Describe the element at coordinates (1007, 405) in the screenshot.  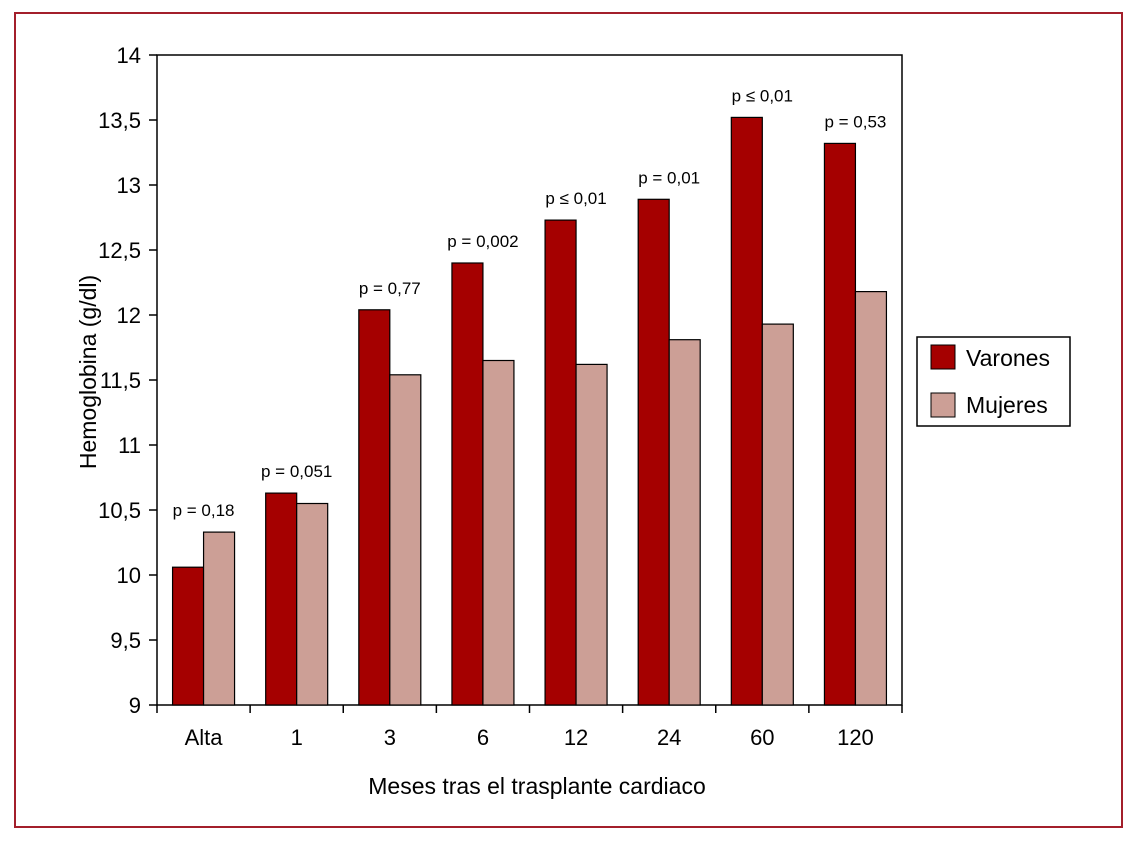
I see `legend-label-mujeres: Mujeres` at that location.